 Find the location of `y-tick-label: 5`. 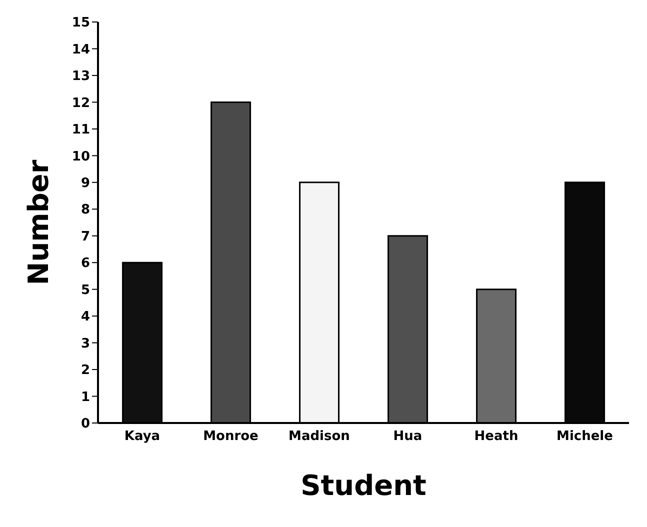

y-tick-label: 5 is located at coordinates (85, 290).